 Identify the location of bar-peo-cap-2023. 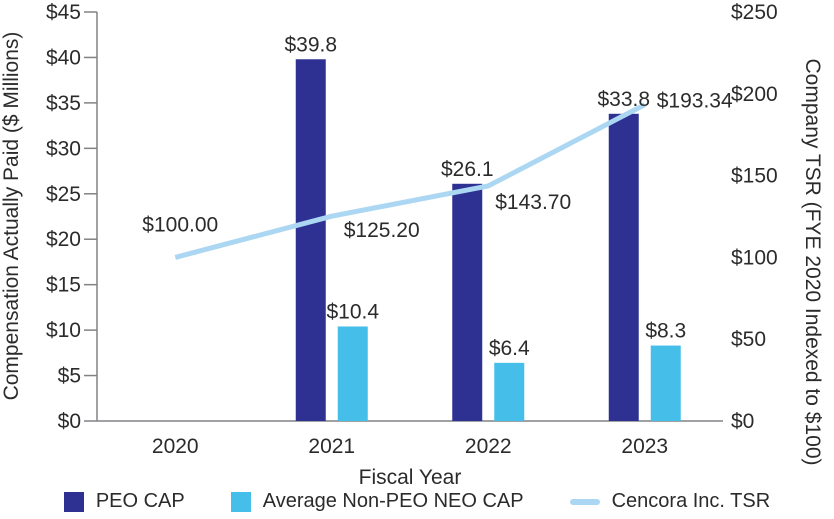
(623, 267).